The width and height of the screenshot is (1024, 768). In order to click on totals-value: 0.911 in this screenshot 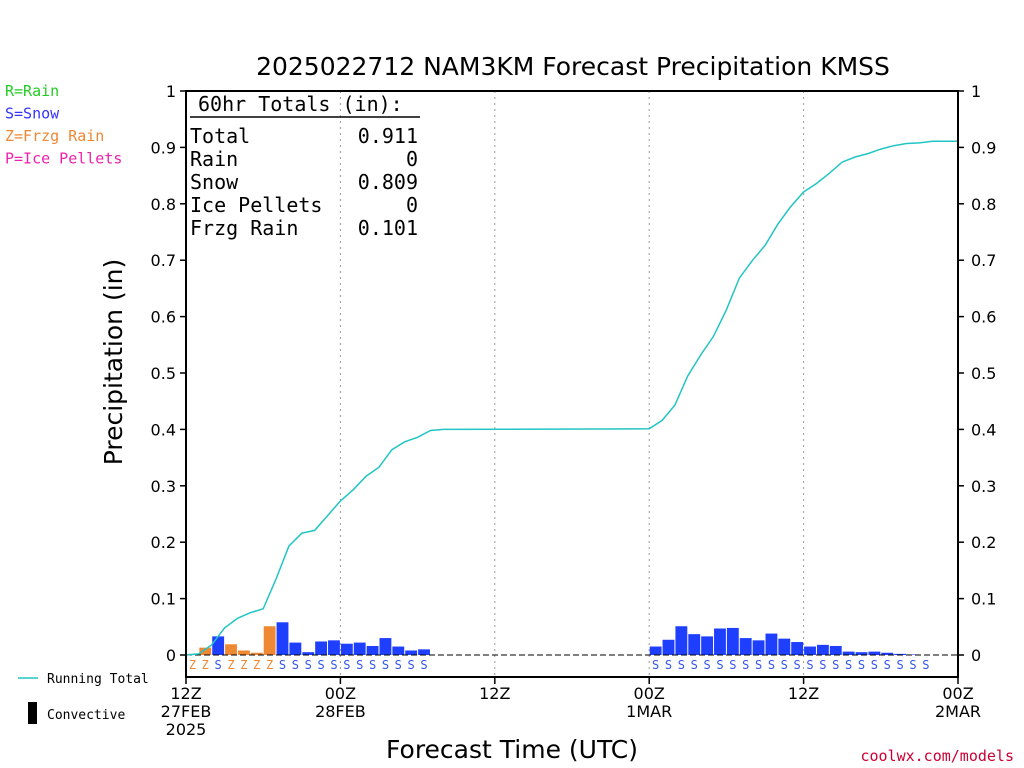, I will do `click(388, 136)`.